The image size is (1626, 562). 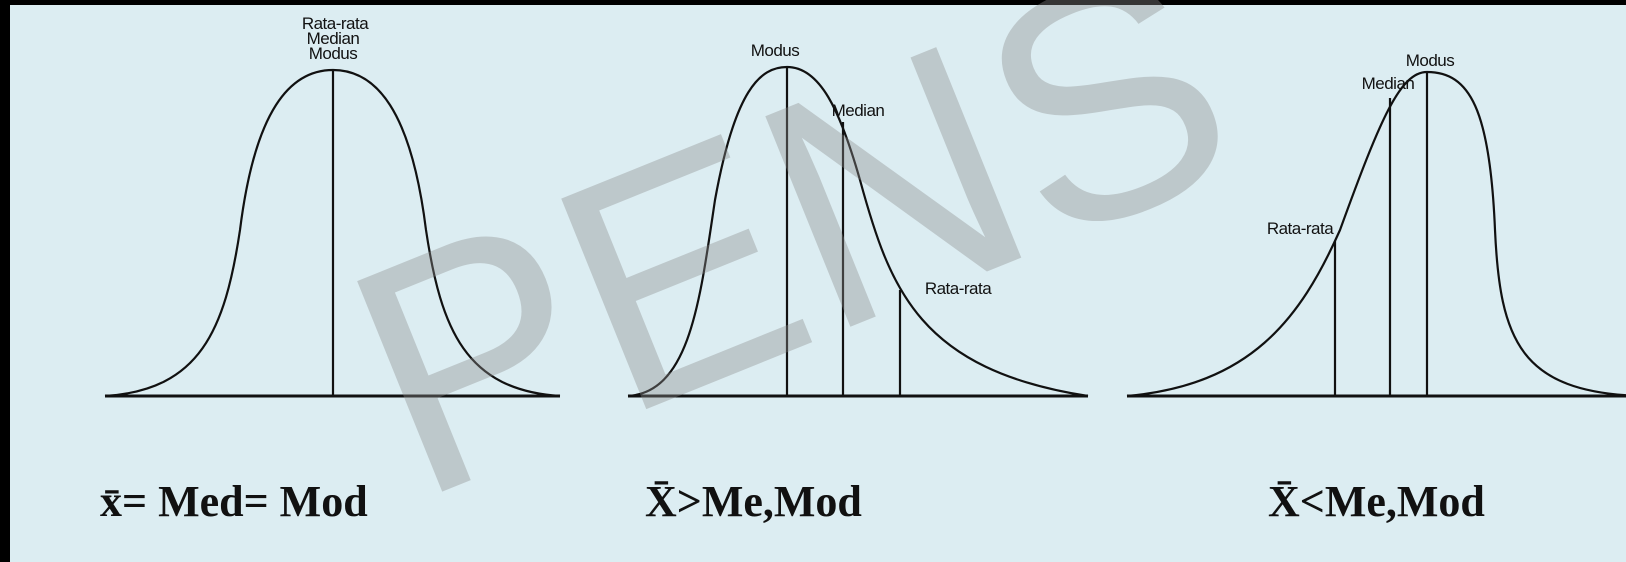 I want to click on formula: x̄= Med= Mod, so click(x=234, y=501).